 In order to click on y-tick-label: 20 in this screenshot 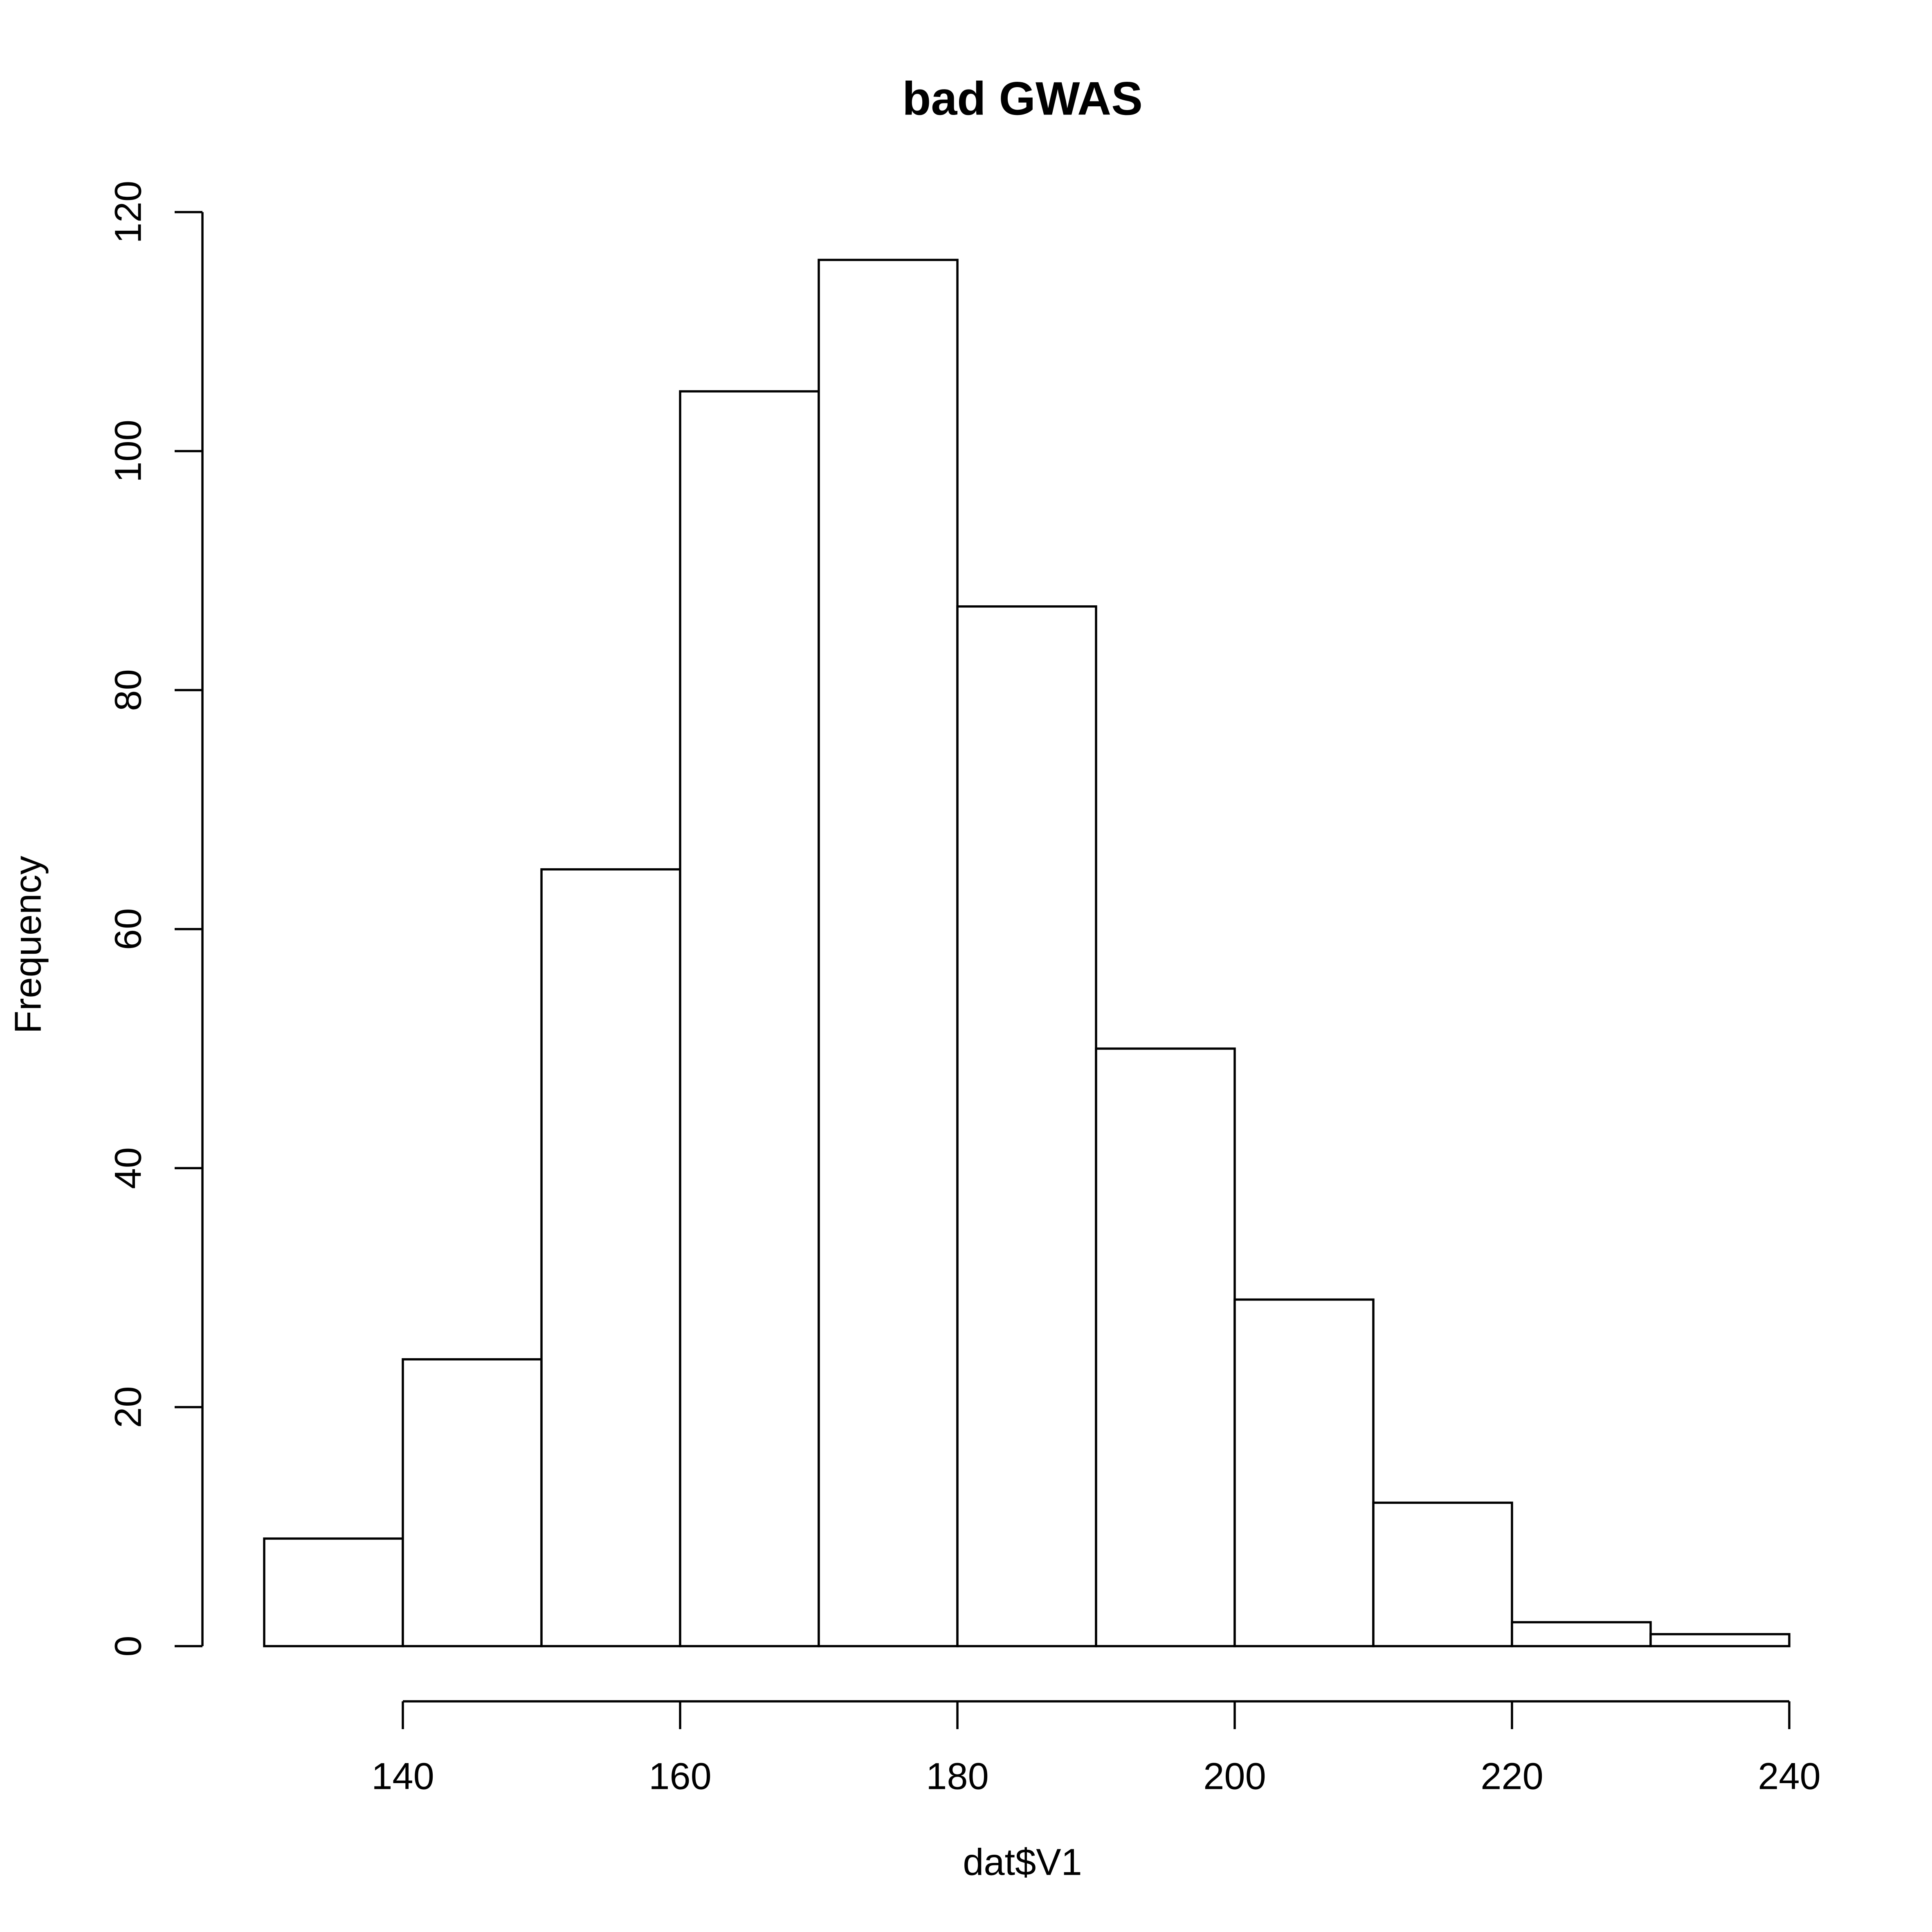, I will do `click(128, 1407)`.